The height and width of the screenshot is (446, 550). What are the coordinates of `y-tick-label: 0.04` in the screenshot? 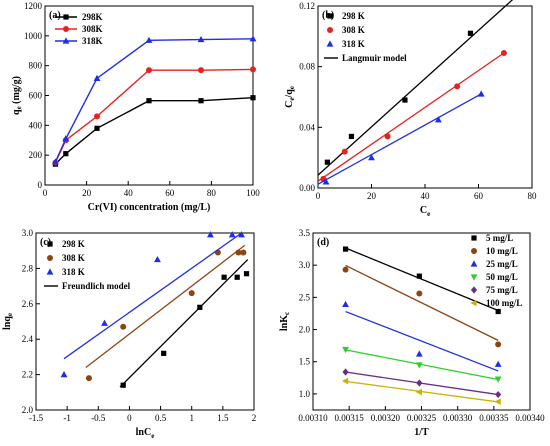 It's located at (307, 127).